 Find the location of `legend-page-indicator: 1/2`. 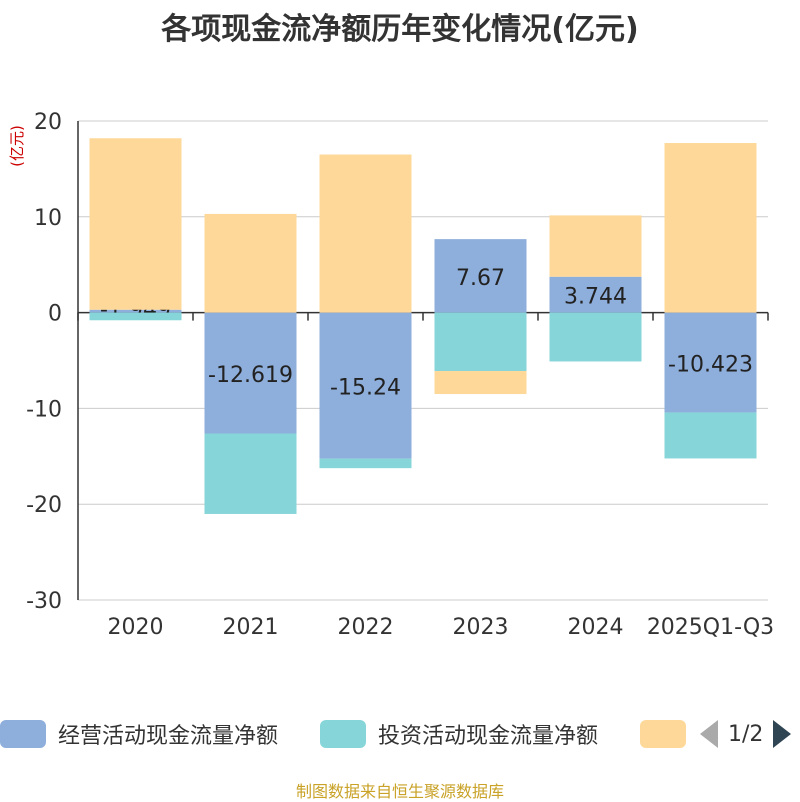

legend-page-indicator: 1/2 is located at coordinates (746, 734).